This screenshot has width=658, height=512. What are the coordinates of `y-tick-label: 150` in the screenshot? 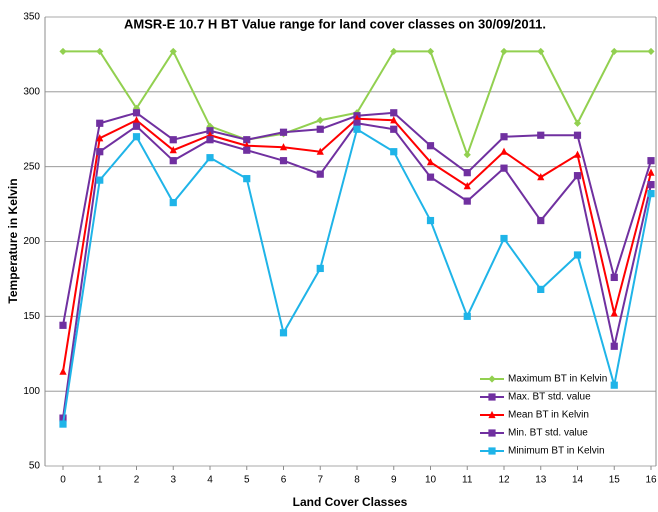 It's located at (31, 316).